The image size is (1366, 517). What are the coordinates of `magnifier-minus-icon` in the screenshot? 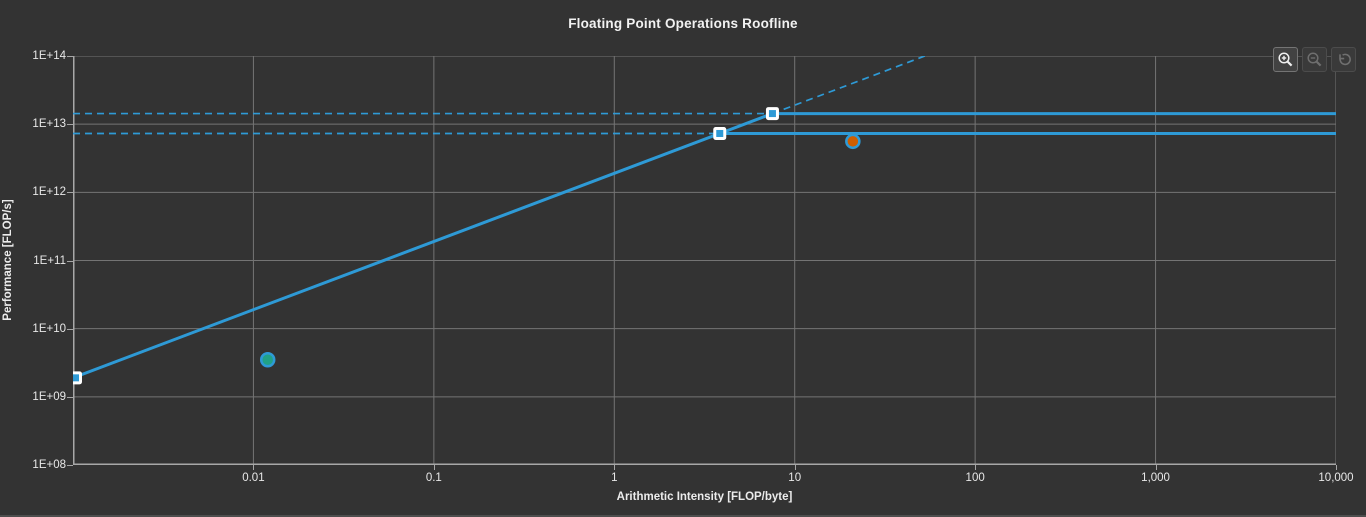 It's located at (1314, 59).